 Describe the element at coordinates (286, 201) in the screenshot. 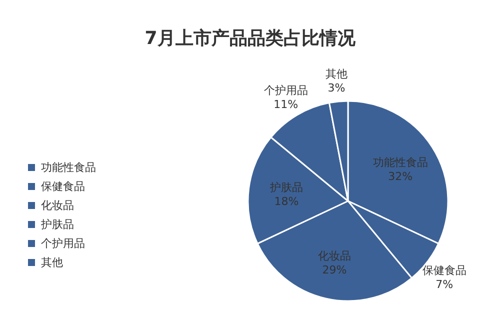

I see `data-label: 18%` at that location.